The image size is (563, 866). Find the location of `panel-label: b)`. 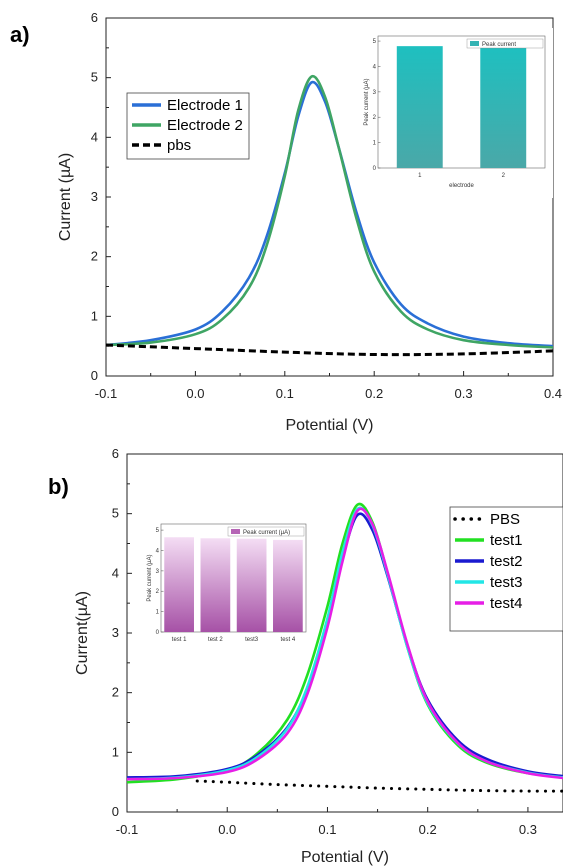

panel-label: b) is located at coordinates (58, 486).